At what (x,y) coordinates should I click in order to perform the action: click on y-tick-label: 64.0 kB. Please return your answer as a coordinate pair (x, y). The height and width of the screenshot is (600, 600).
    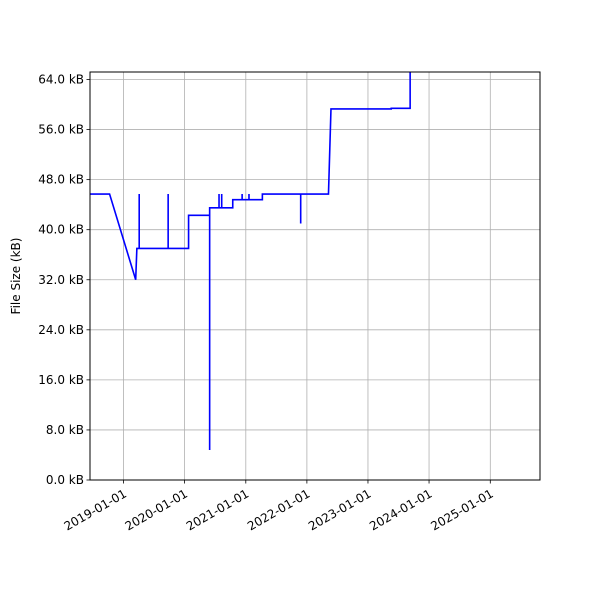
    Looking at the image, I should click on (61, 80).